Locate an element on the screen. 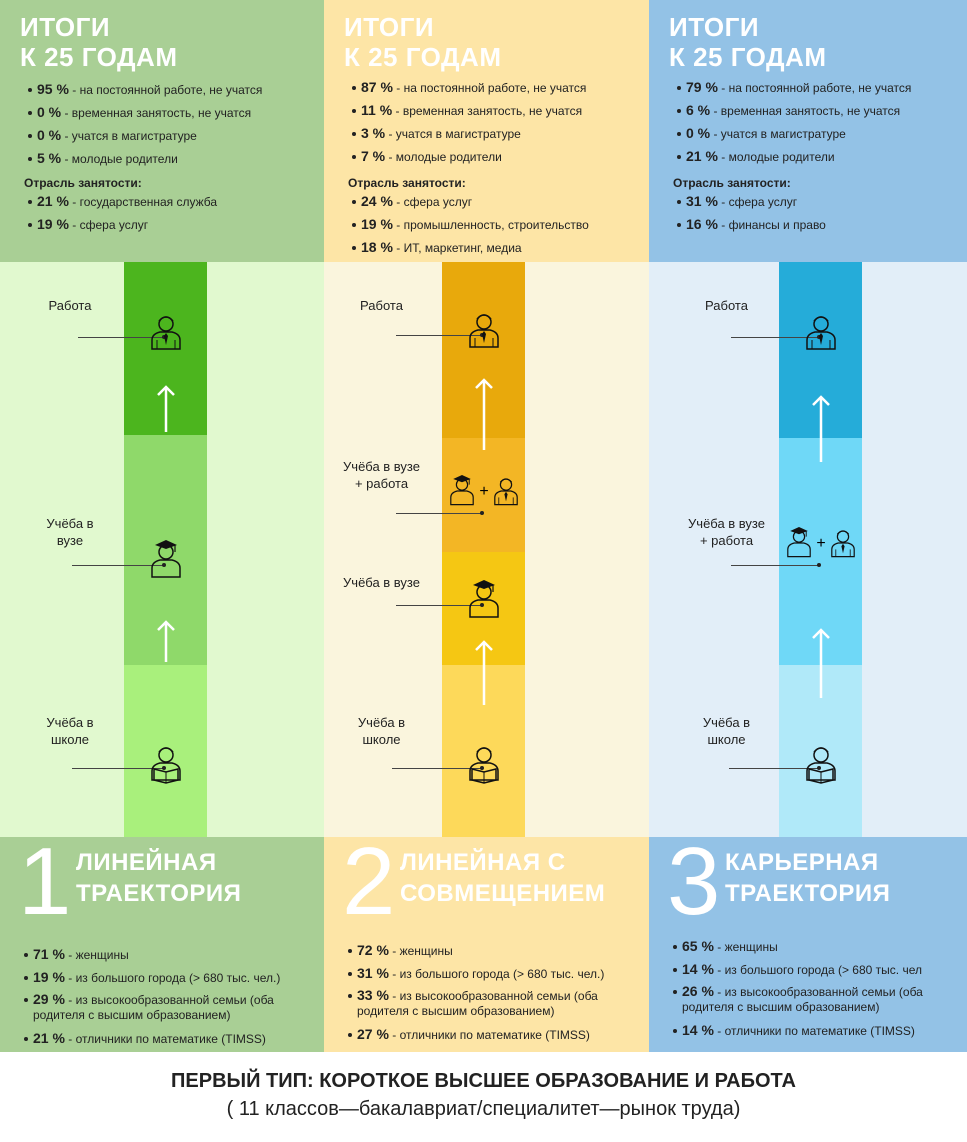 The width and height of the screenshot is (967, 1142). trajectory-number: 2 is located at coordinates (369, 881).